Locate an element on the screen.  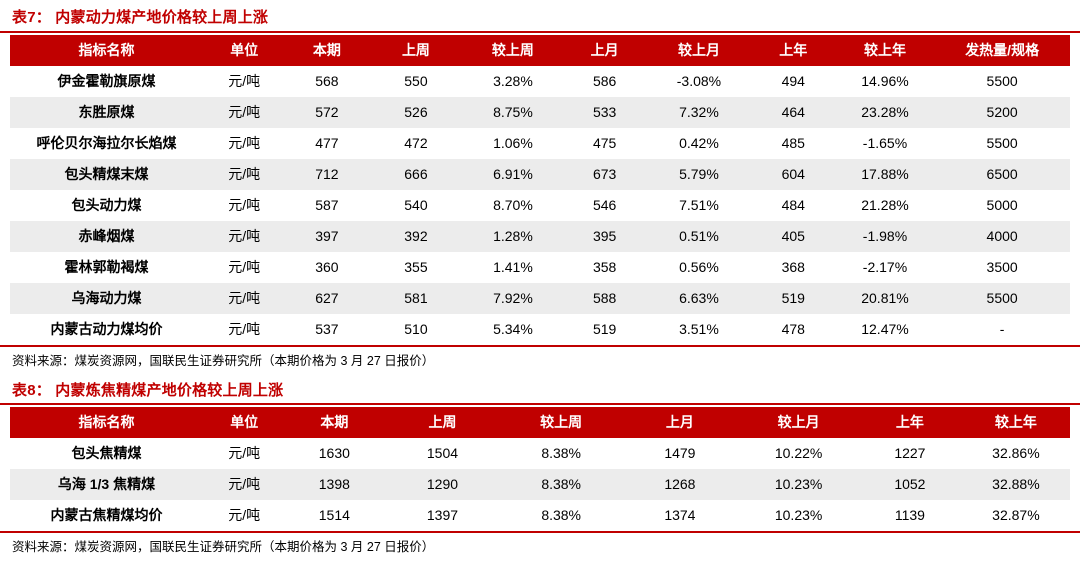
table-row: 赤峰烟煤 元/吨 397 392 1.28% 395 0.51% 405 -1.98% 4000 is located at coordinates (540, 236).